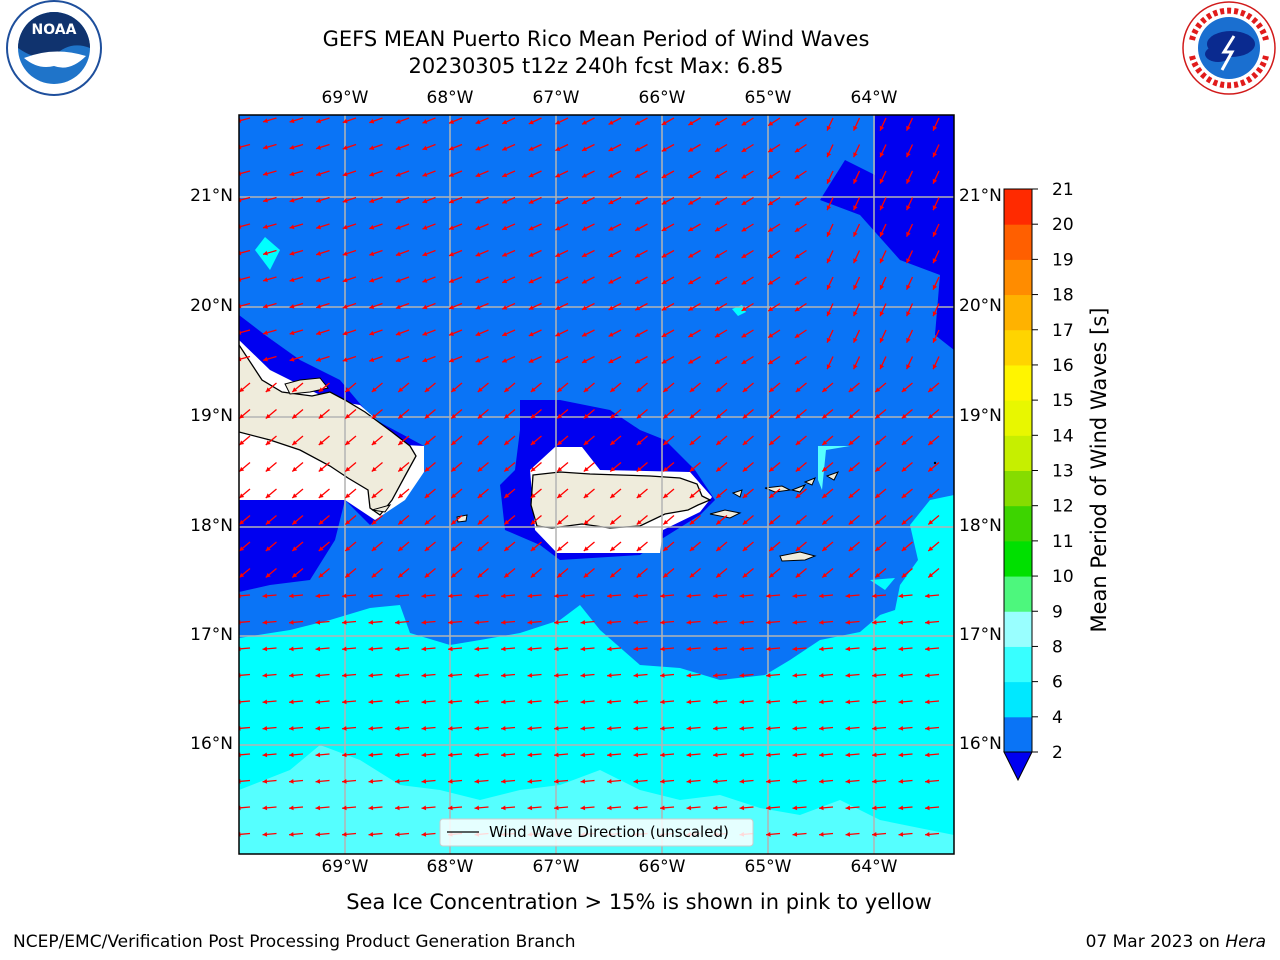 This screenshot has width=1280, height=960. Describe the element at coordinates (54, 48) in the screenshot. I see `noaa-logo: NOAA` at that location.